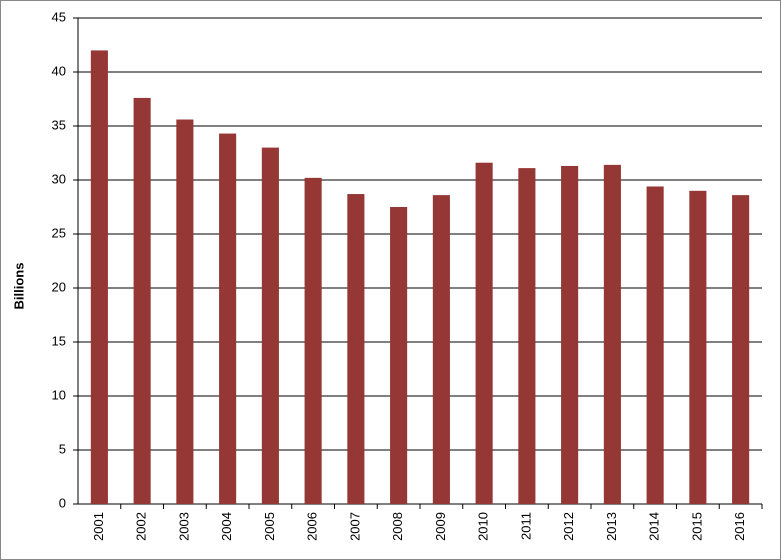  What do you see at coordinates (568, 526) in the screenshot?
I see `x-tick-label: 2012` at bounding box center [568, 526].